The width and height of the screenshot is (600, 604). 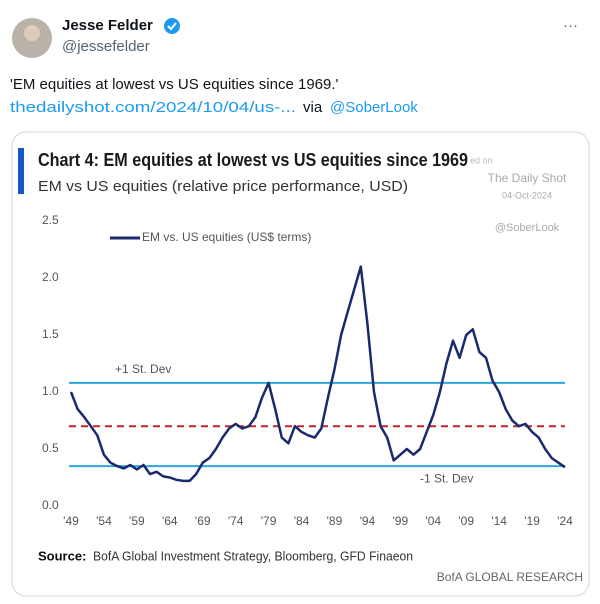 What do you see at coordinates (50, 505) in the screenshot?
I see `y-tick-label: 0.0` at bounding box center [50, 505].